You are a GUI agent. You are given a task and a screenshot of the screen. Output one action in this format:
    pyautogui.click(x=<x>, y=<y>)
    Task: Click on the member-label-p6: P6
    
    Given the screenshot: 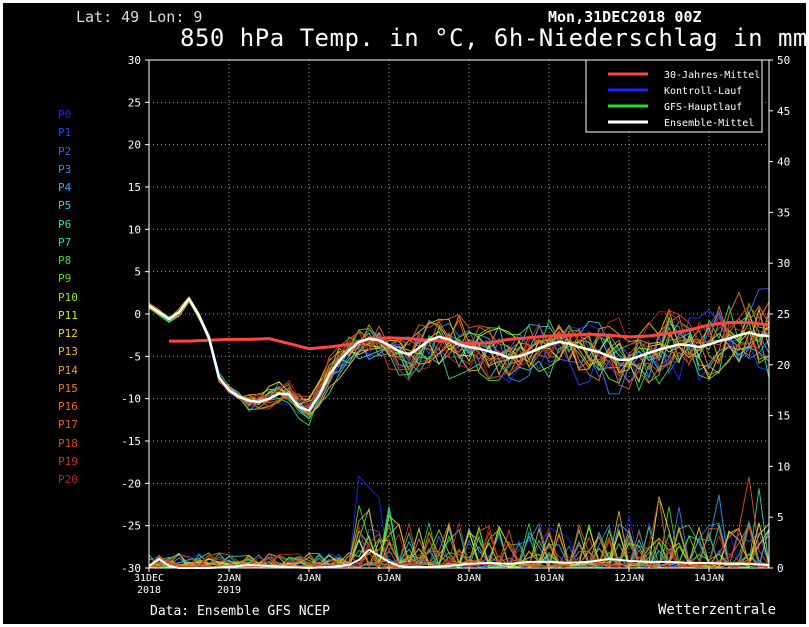 What is the action you would take?
    pyautogui.click(x=65, y=224)
    